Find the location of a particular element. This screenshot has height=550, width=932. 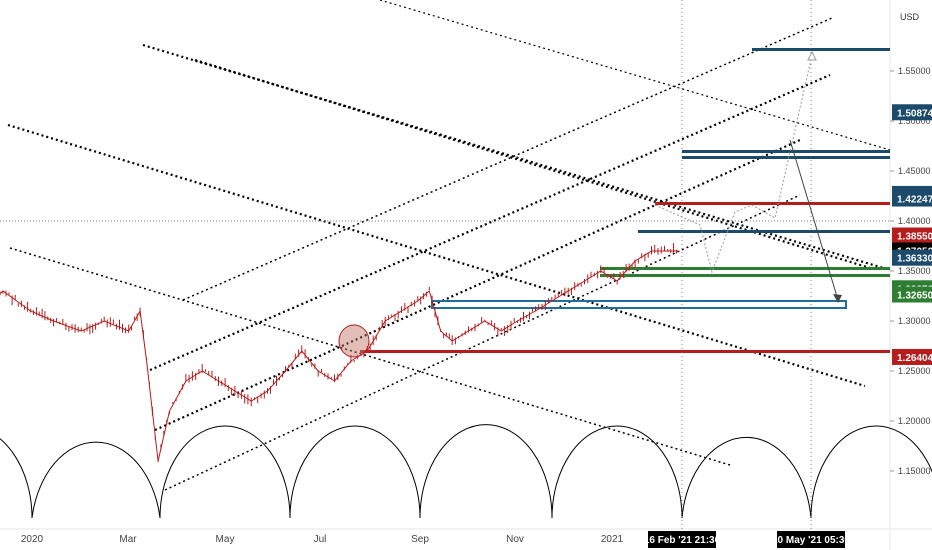

price-label-text: 1.36330 is located at coordinates (914, 259).